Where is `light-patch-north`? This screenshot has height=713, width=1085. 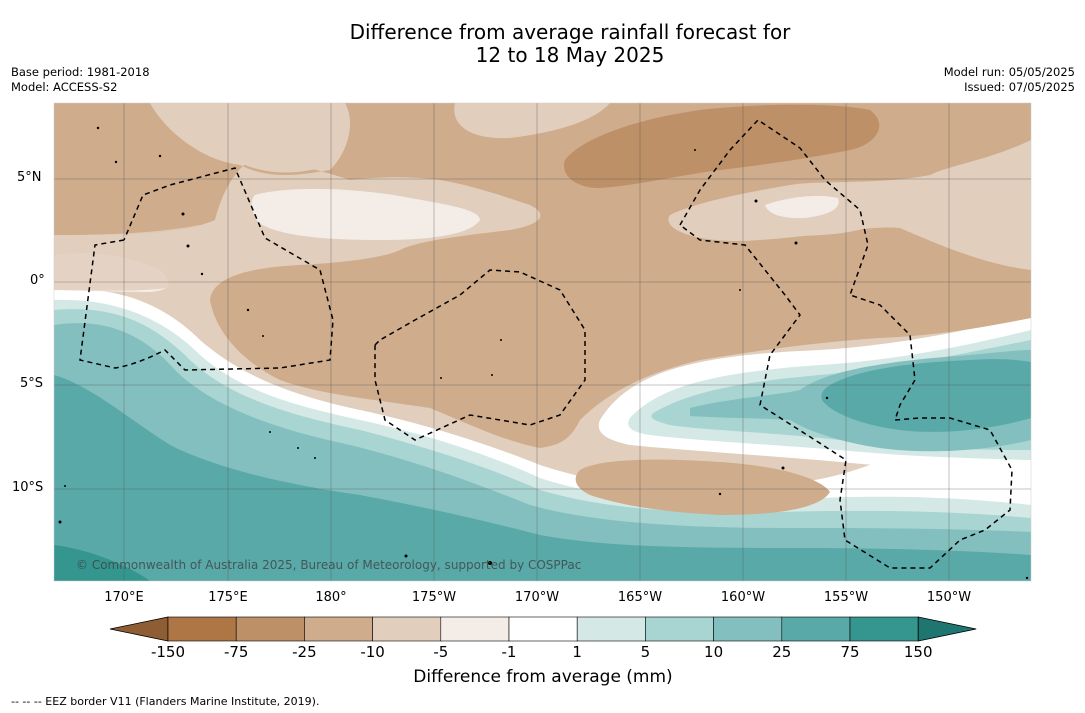 light-patch-north is located at coordinates (248, 138).